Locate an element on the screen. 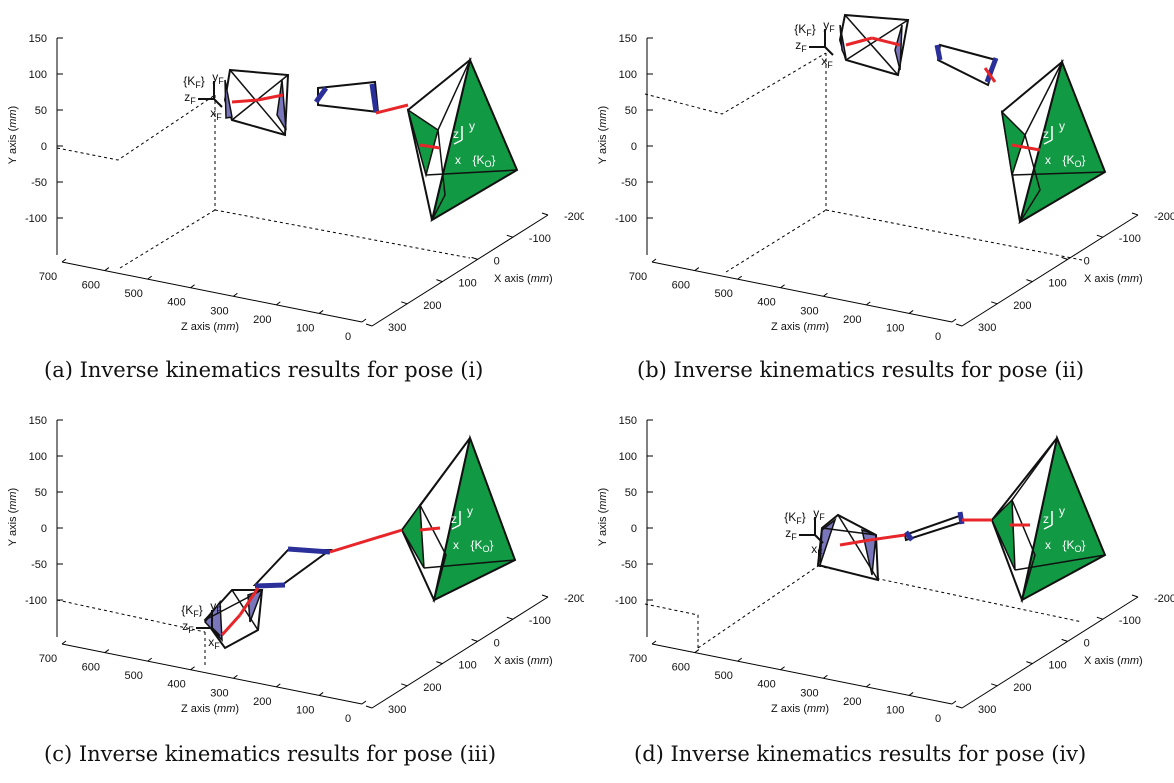 This screenshot has height=783, width=1174. x-tick-label: -200 is located at coordinates (1164, 599).